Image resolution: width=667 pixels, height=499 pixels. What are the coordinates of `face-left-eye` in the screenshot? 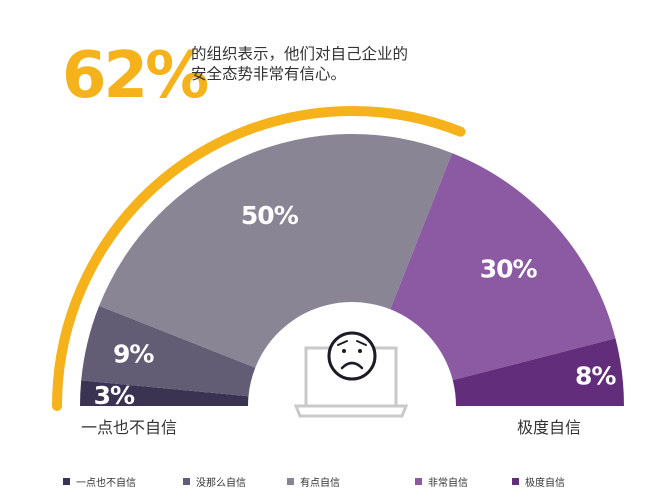 It's located at (344, 351).